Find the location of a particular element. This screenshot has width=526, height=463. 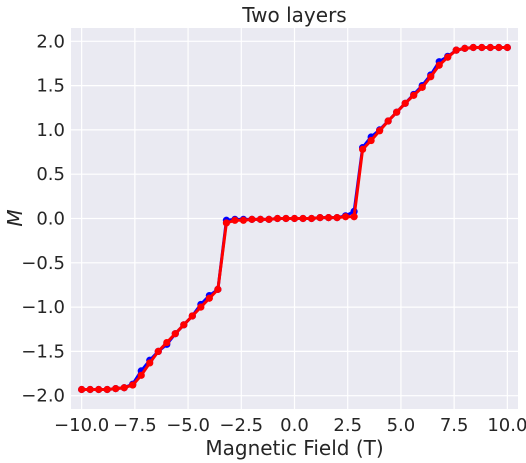

x-tick-label: 7.5 is located at coordinates (454, 425).